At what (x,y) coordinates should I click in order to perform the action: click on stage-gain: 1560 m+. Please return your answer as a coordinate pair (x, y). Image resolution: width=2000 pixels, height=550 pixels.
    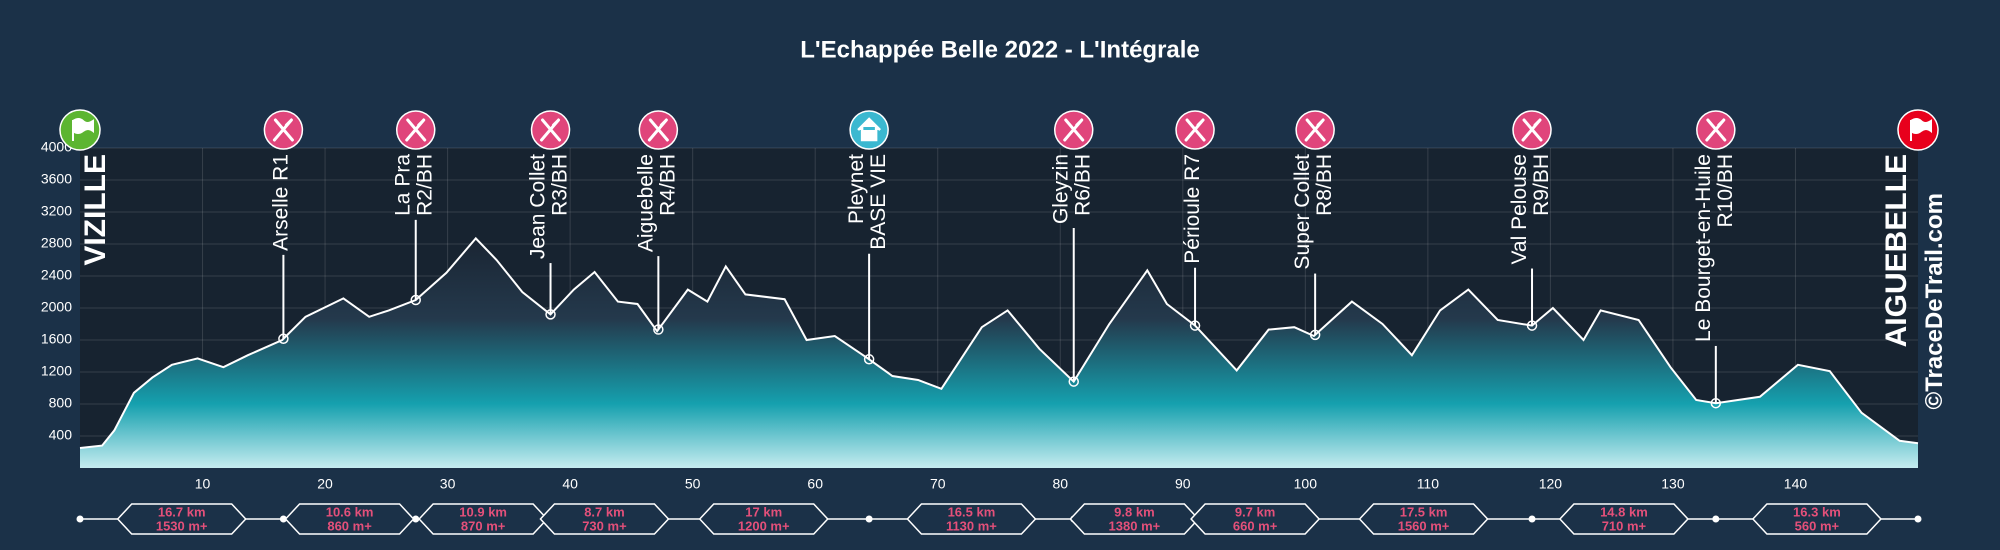
    Looking at the image, I should click on (1424, 525).